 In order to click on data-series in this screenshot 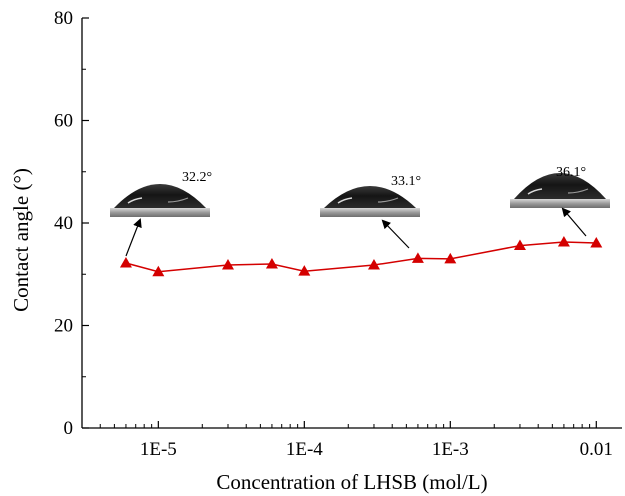, I will do `click(361, 256)`.